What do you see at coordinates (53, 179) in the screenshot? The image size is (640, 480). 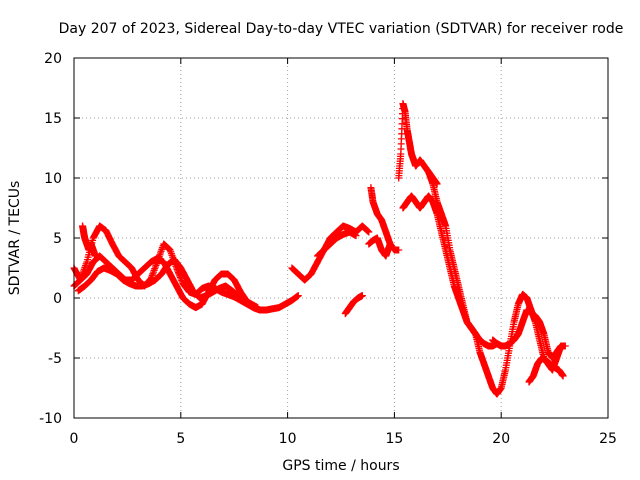 I see `y-tick-label: 10` at bounding box center [53, 179].